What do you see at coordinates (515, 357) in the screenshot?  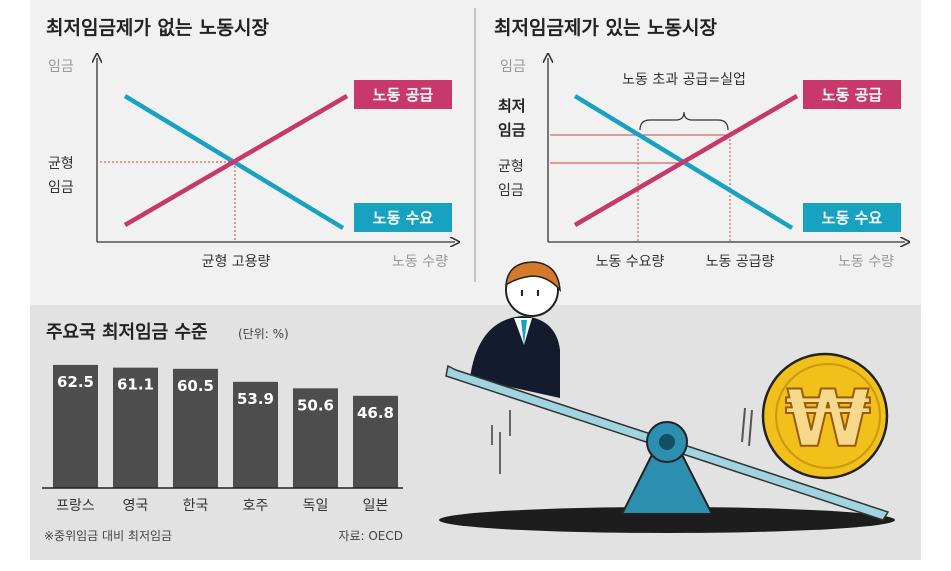 I see `person-suit` at bounding box center [515, 357].